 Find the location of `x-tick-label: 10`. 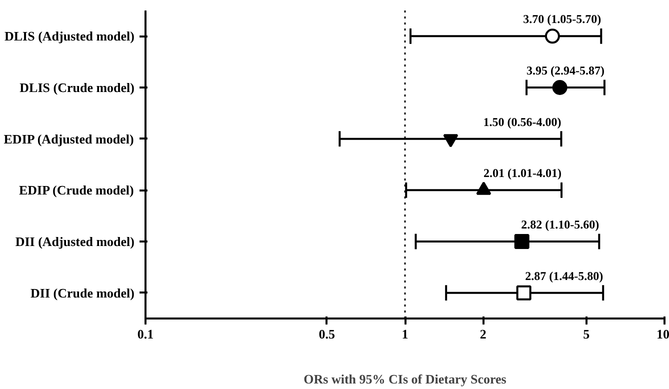

x-tick-label: 10 is located at coordinates (662, 334).